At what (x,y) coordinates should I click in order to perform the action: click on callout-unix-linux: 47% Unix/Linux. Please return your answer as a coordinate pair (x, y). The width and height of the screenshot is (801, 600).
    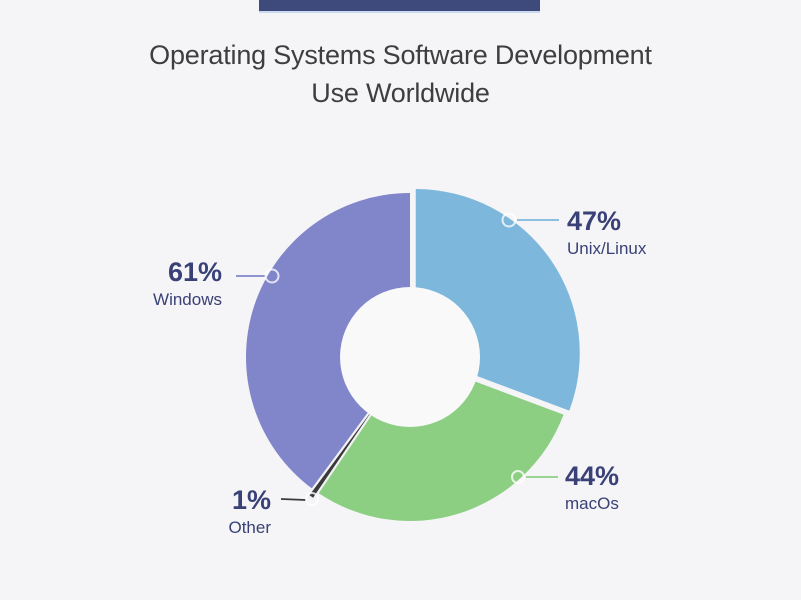
    Looking at the image, I should click on (606, 233).